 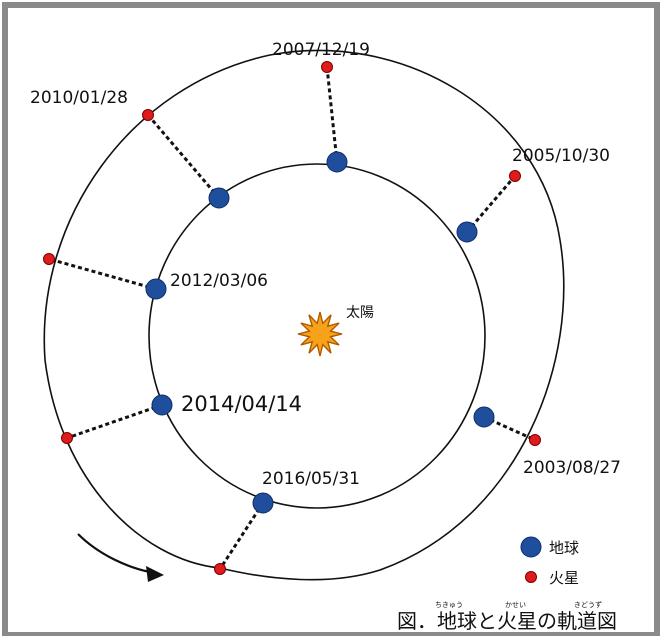 I want to click on mars-point-2014, so click(x=67, y=438).